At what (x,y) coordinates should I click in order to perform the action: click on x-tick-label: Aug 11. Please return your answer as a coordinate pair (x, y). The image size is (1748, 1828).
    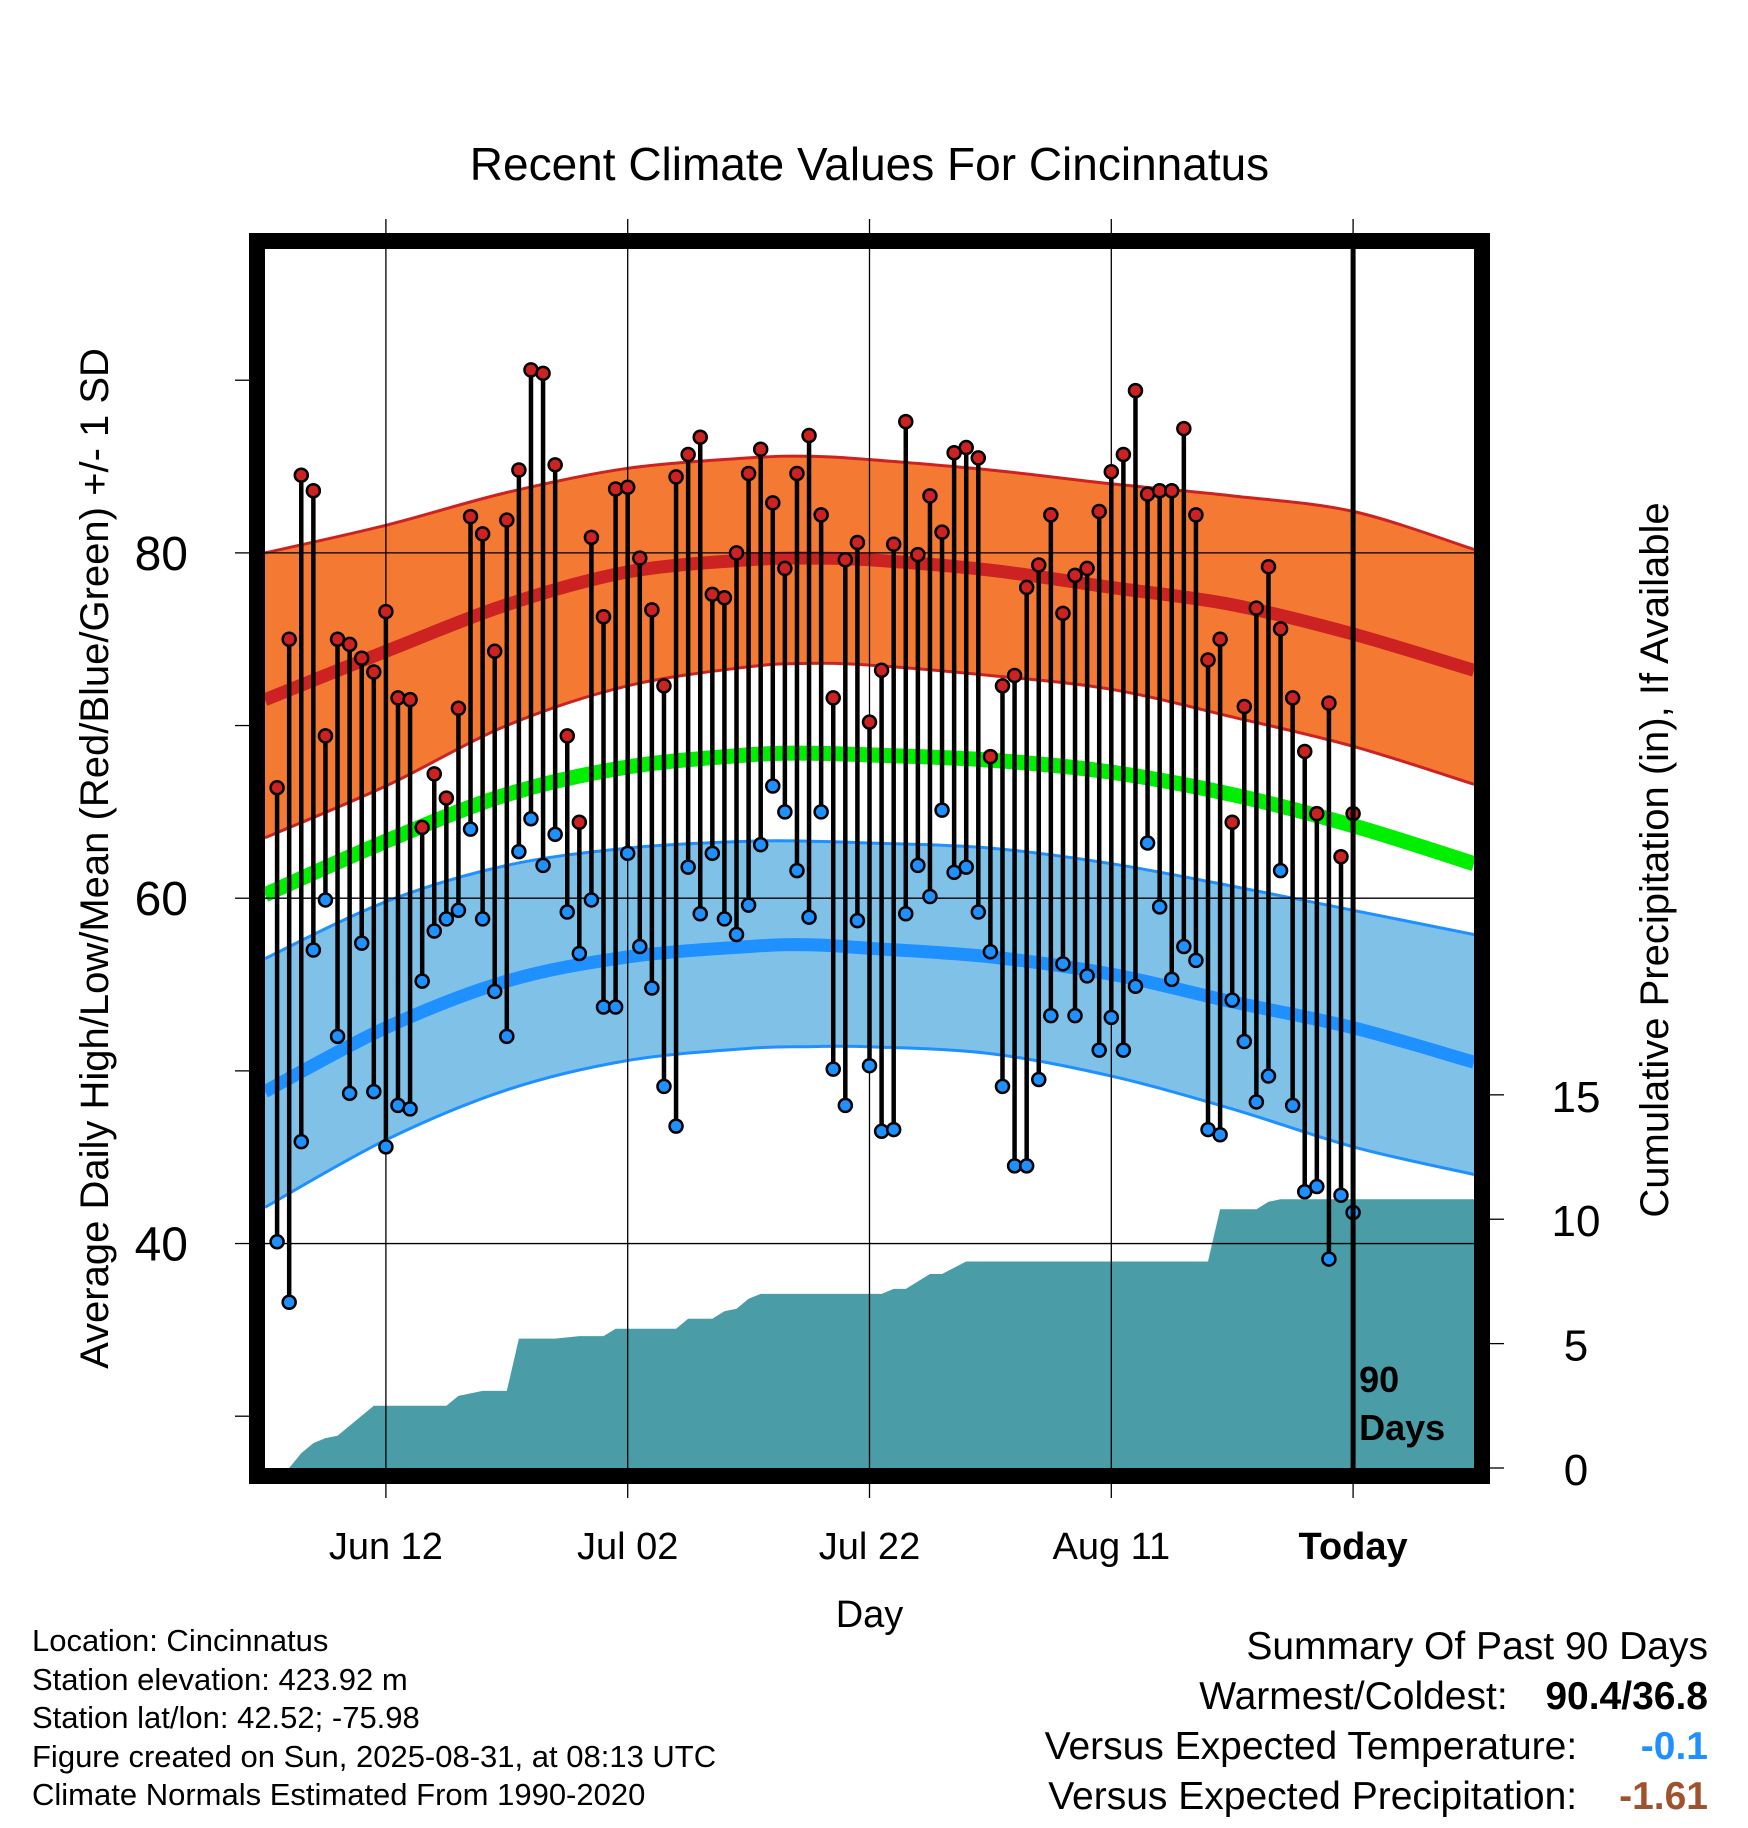
    Looking at the image, I should click on (1111, 1547).